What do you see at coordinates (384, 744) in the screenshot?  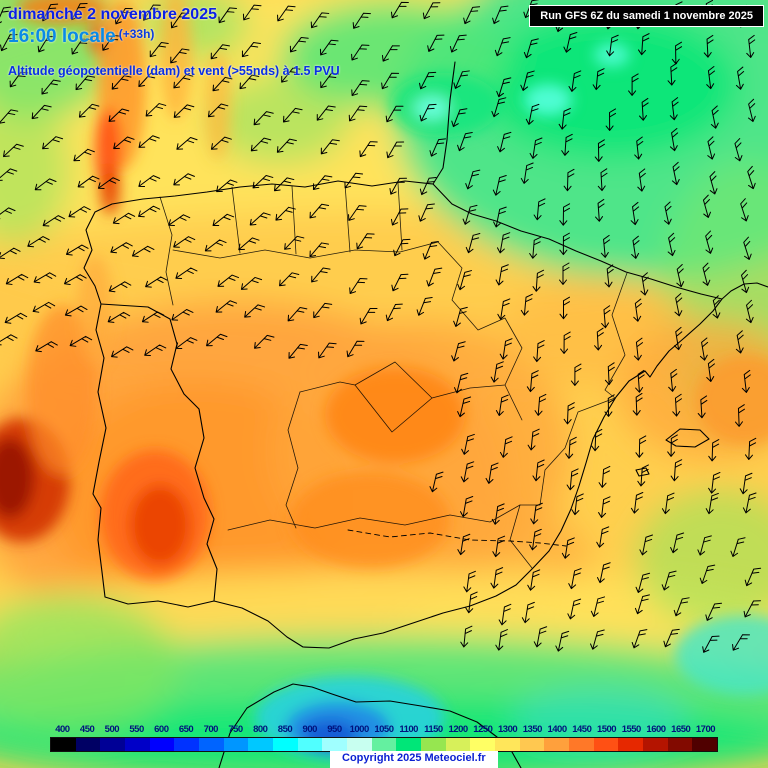 I see `legend-bar` at bounding box center [384, 744].